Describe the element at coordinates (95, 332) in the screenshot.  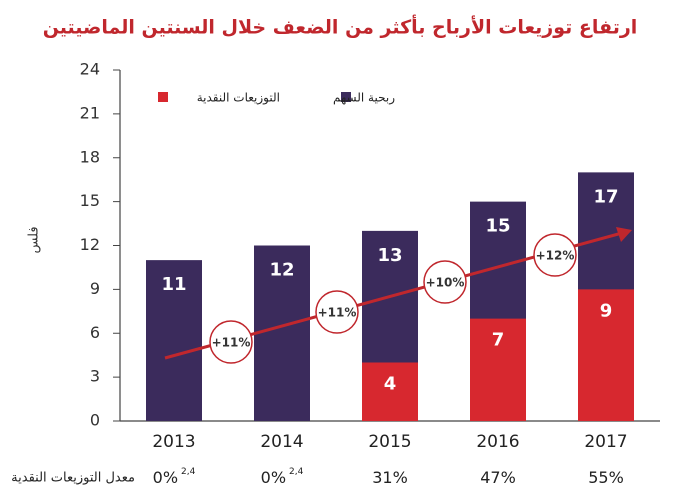
I see `y-tick-label: 6` at that location.